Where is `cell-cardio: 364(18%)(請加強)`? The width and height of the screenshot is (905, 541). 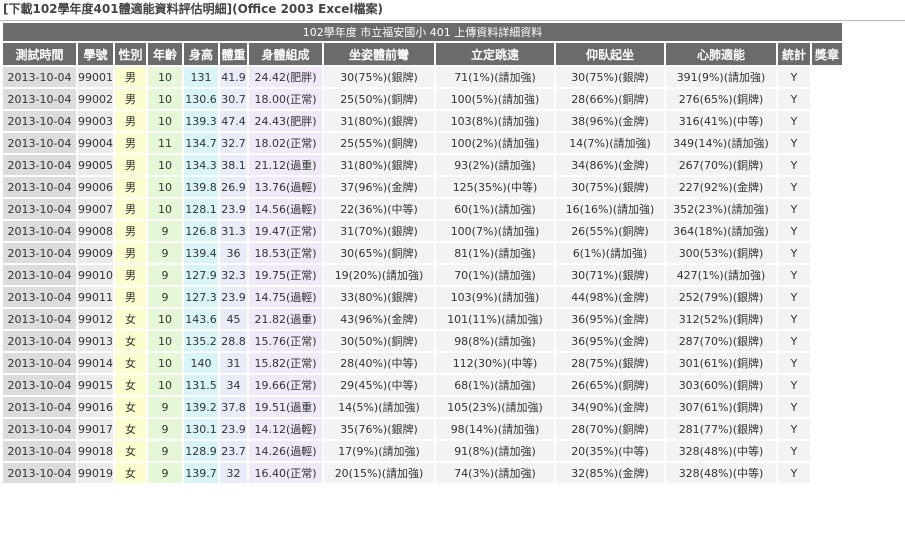
cell-cardio: 364(18%)(請加強) is located at coordinates (721, 231).